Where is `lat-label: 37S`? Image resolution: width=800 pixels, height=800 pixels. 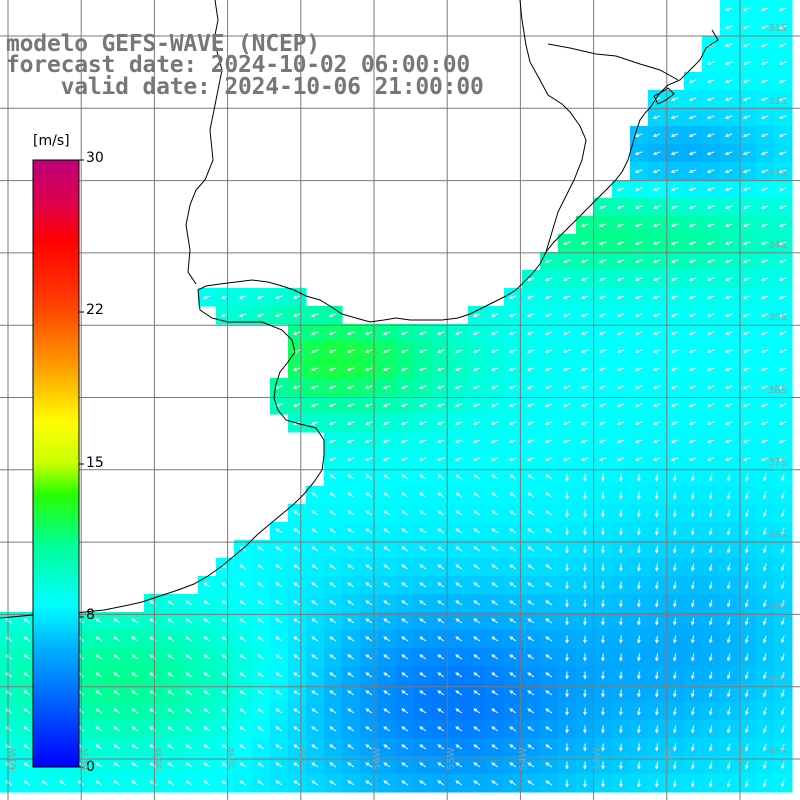
lat-label: 37S is located at coordinates (778, 462).